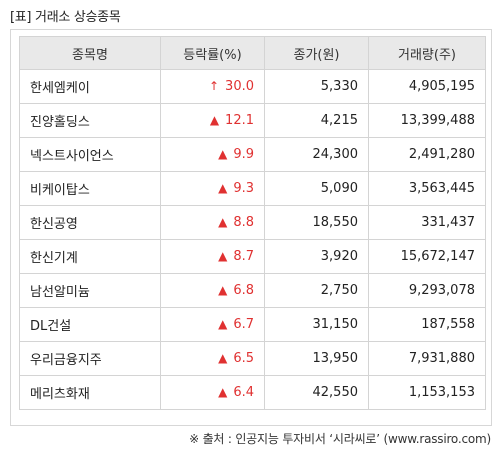 The height and width of the screenshot is (451, 503). What do you see at coordinates (316, 188) in the screenshot?
I see `close-price: 5,090` at bounding box center [316, 188].